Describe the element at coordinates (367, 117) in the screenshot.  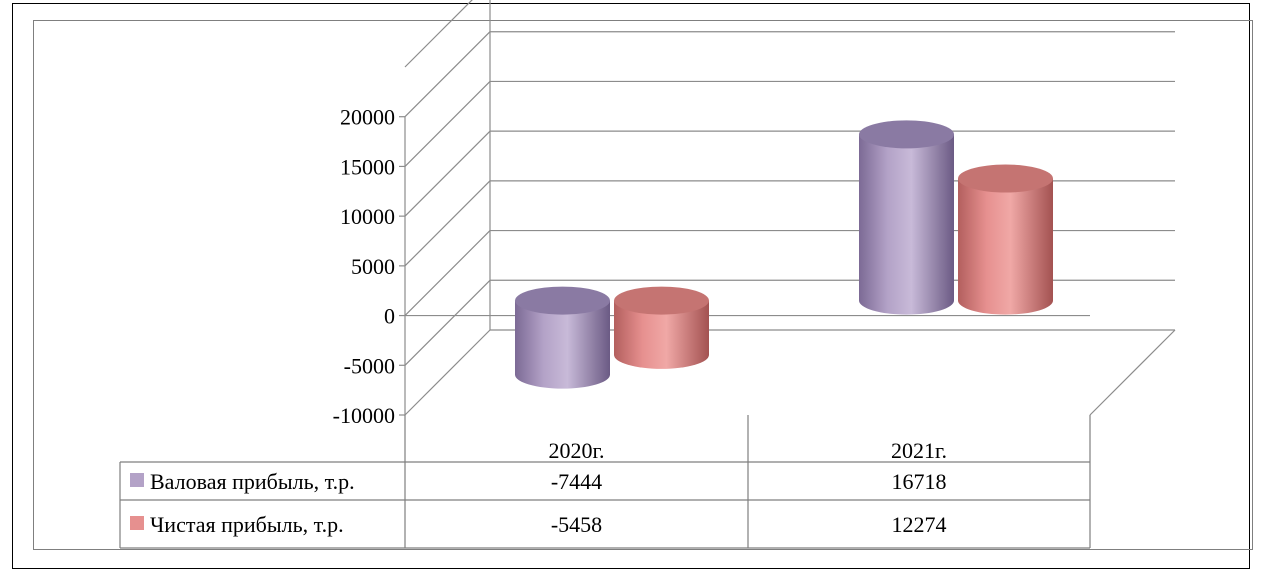
I see `y-tick-label: 20000` at that location.